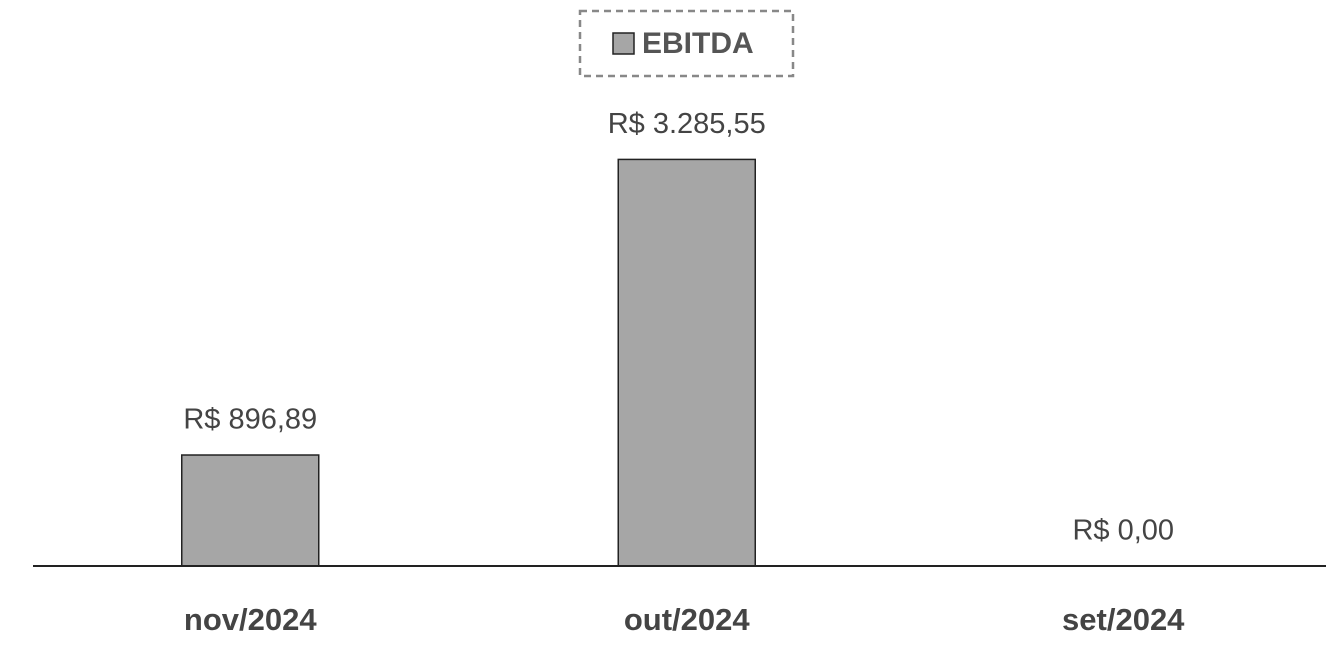 The height and width of the screenshot is (645, 1326). Describe the element at coordinates (250, 420) in the screenshot. I see `value-label: R$ 896,89` at that location.